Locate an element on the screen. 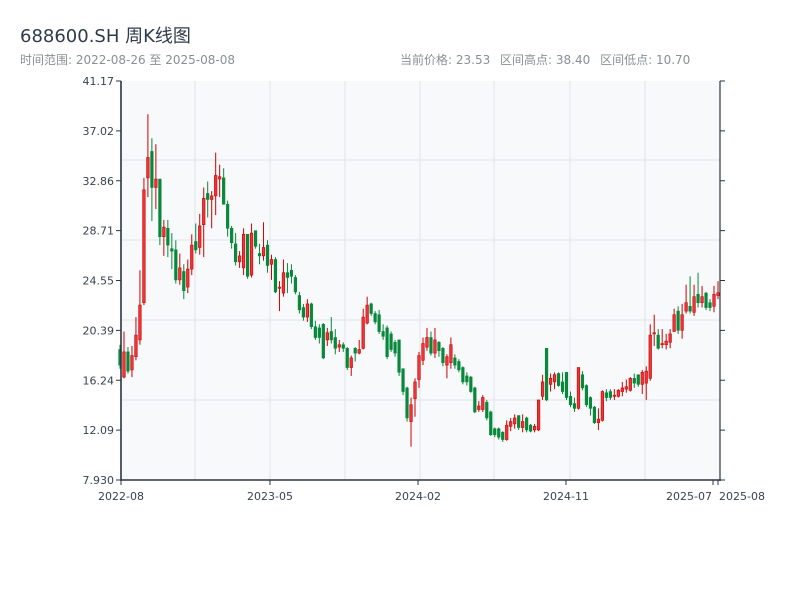  current-price: 当前价格: 23.53 is located at coordinates (445, 60).